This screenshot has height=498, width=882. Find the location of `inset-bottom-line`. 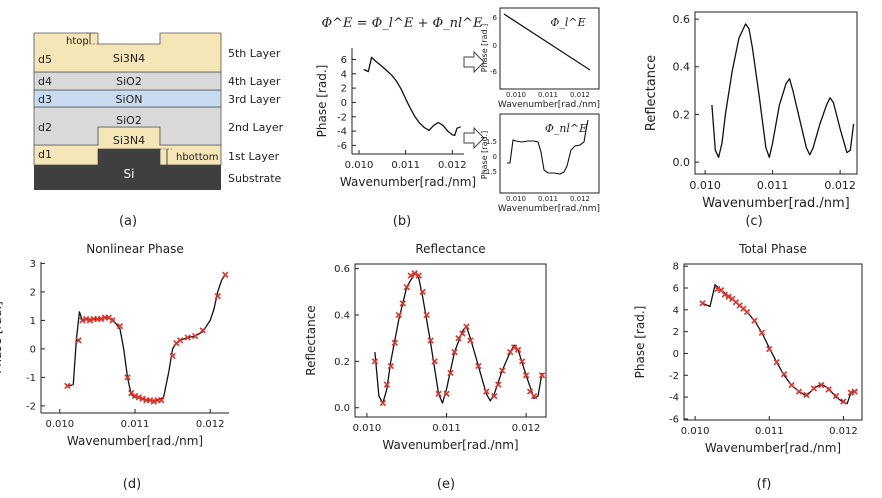

inset-bottom-line is located at coordinates (548, 147).